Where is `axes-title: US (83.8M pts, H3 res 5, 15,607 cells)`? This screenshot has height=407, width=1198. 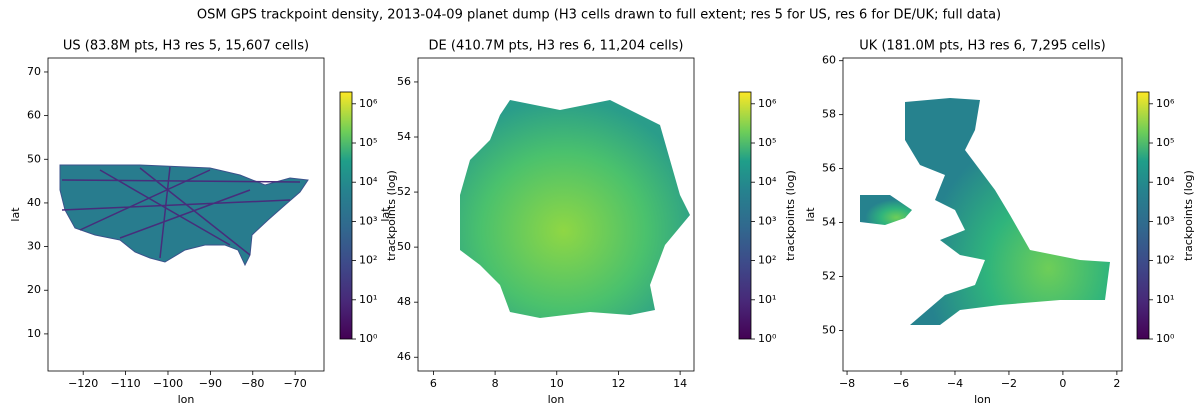
axes-title: US (83.8M pts, H3 res 5, 15,607 cells) is located at coordinates (186, 46).